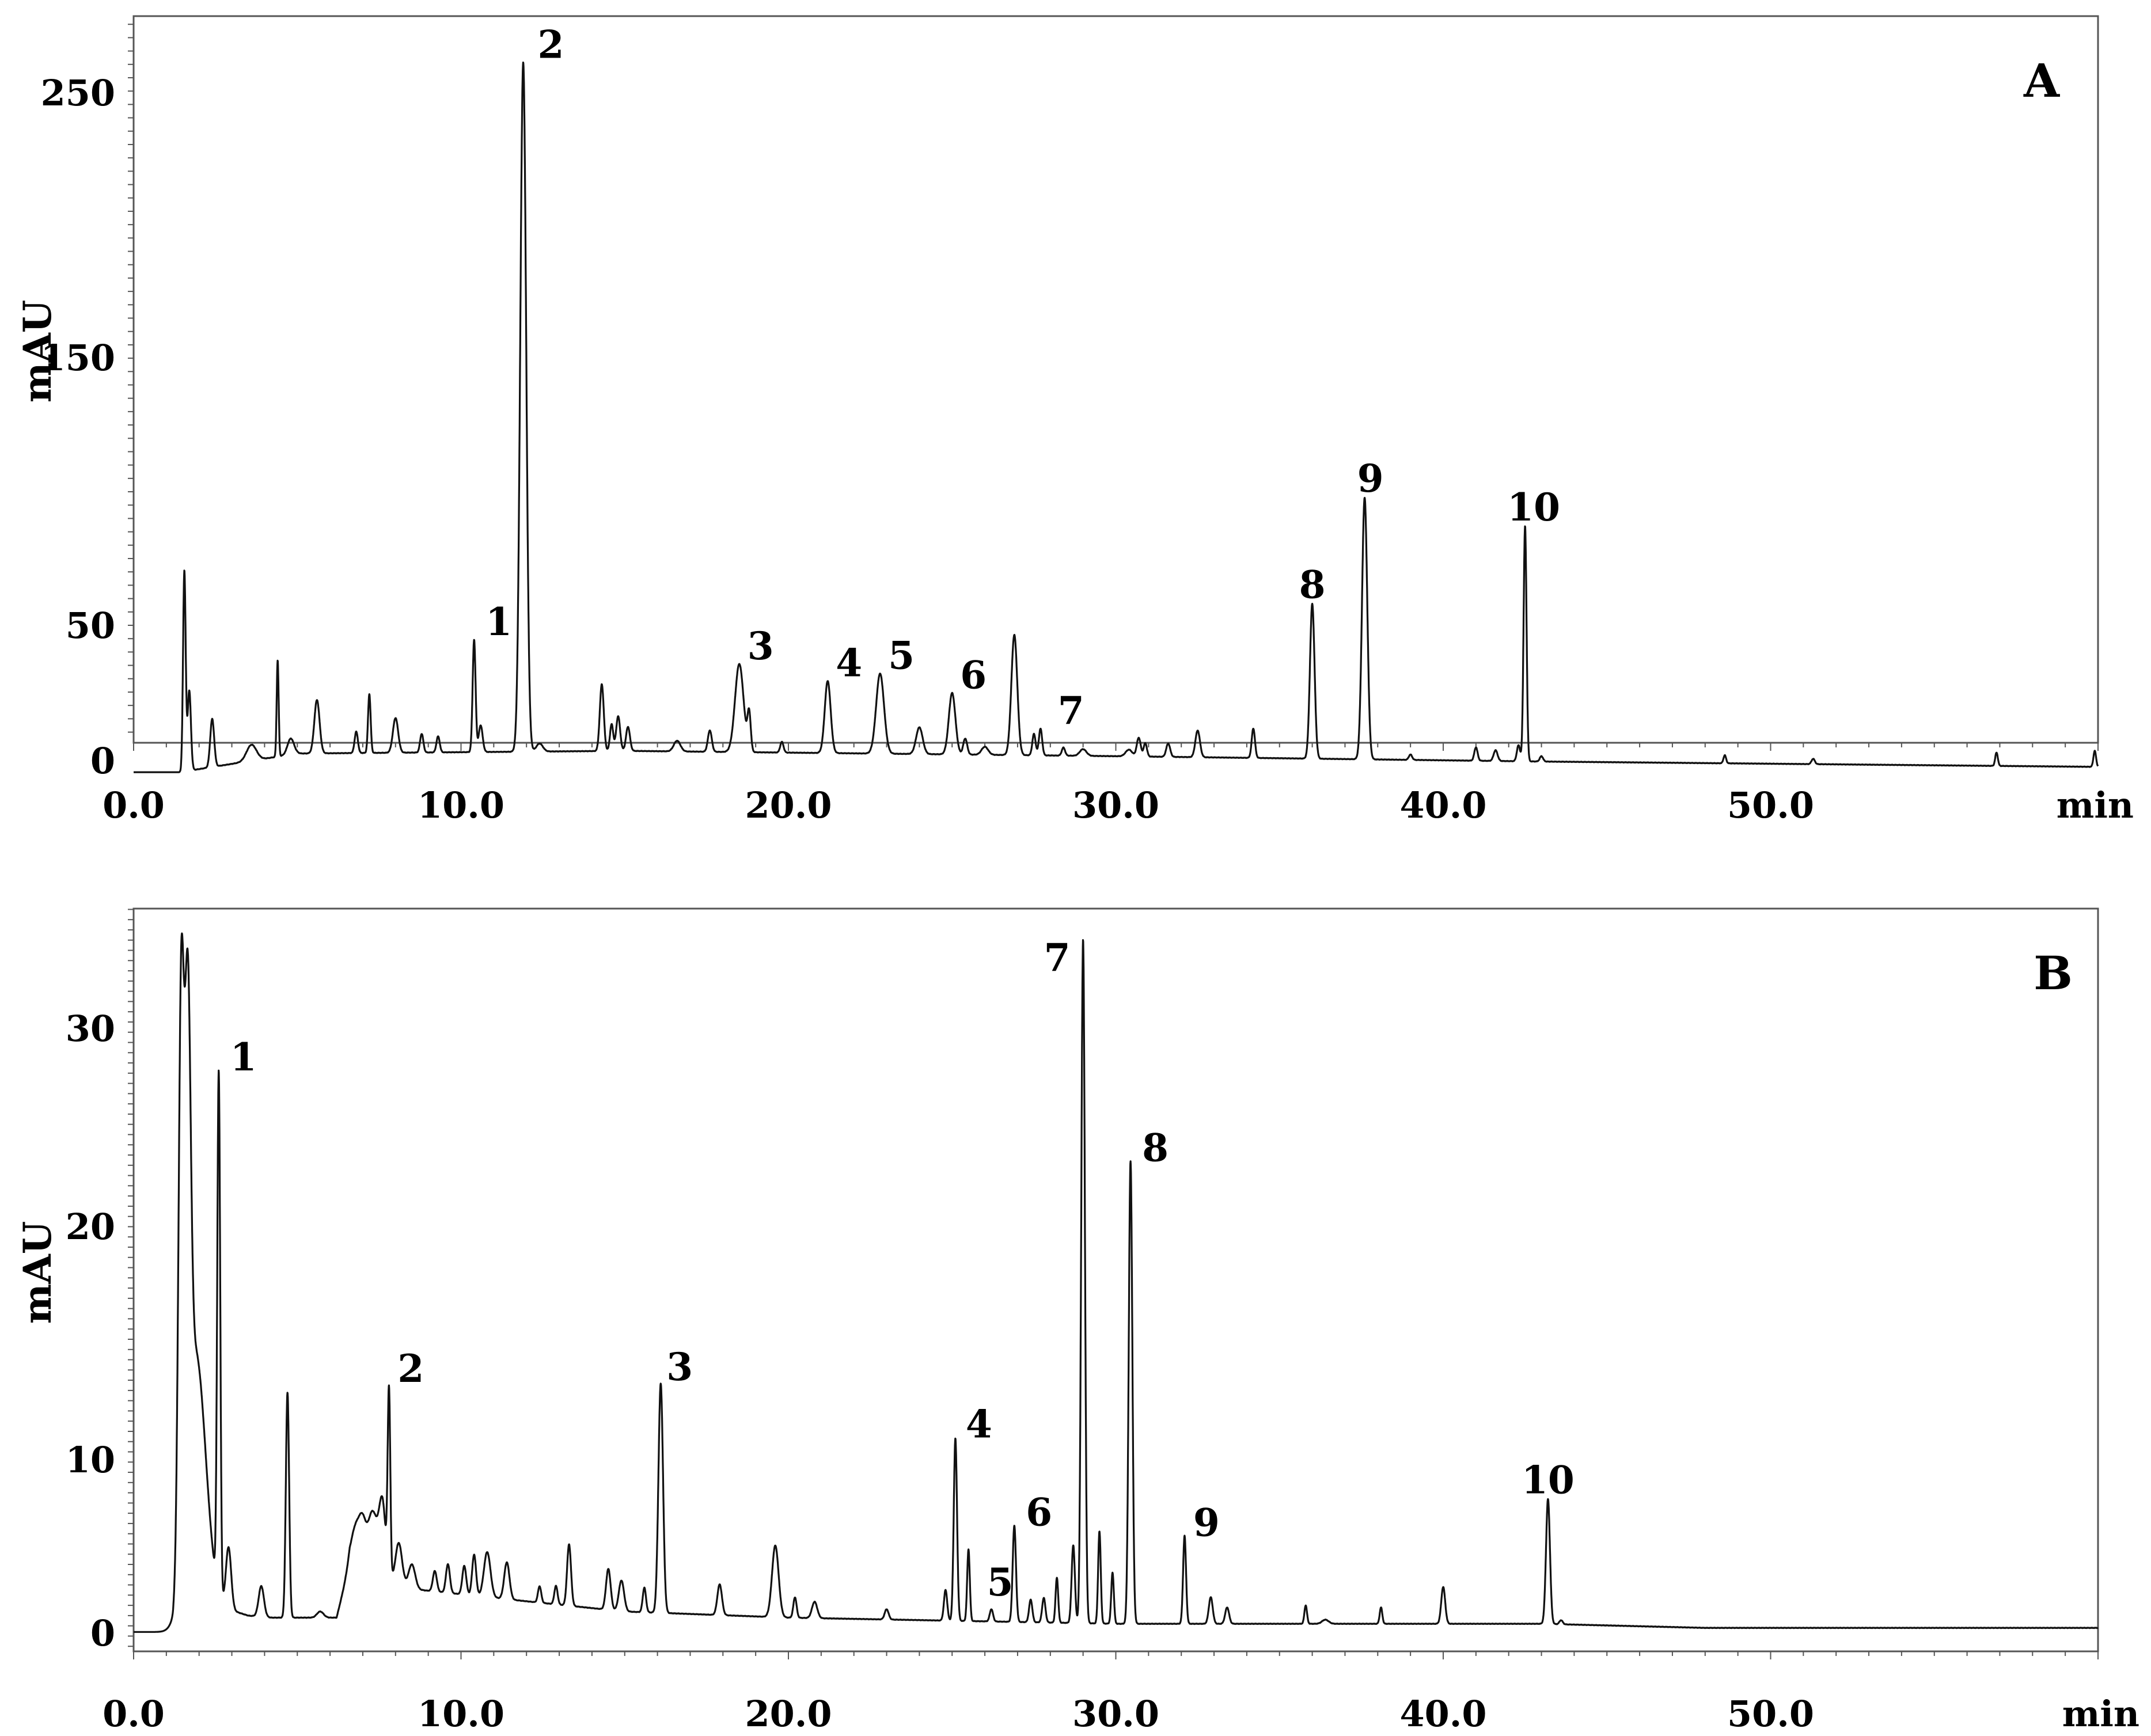  What do you see at coordinates (1206, 1522) in the screenshot?
I see `panel-b-peak-label-9: 9` at bounding box center [1206, 1522].